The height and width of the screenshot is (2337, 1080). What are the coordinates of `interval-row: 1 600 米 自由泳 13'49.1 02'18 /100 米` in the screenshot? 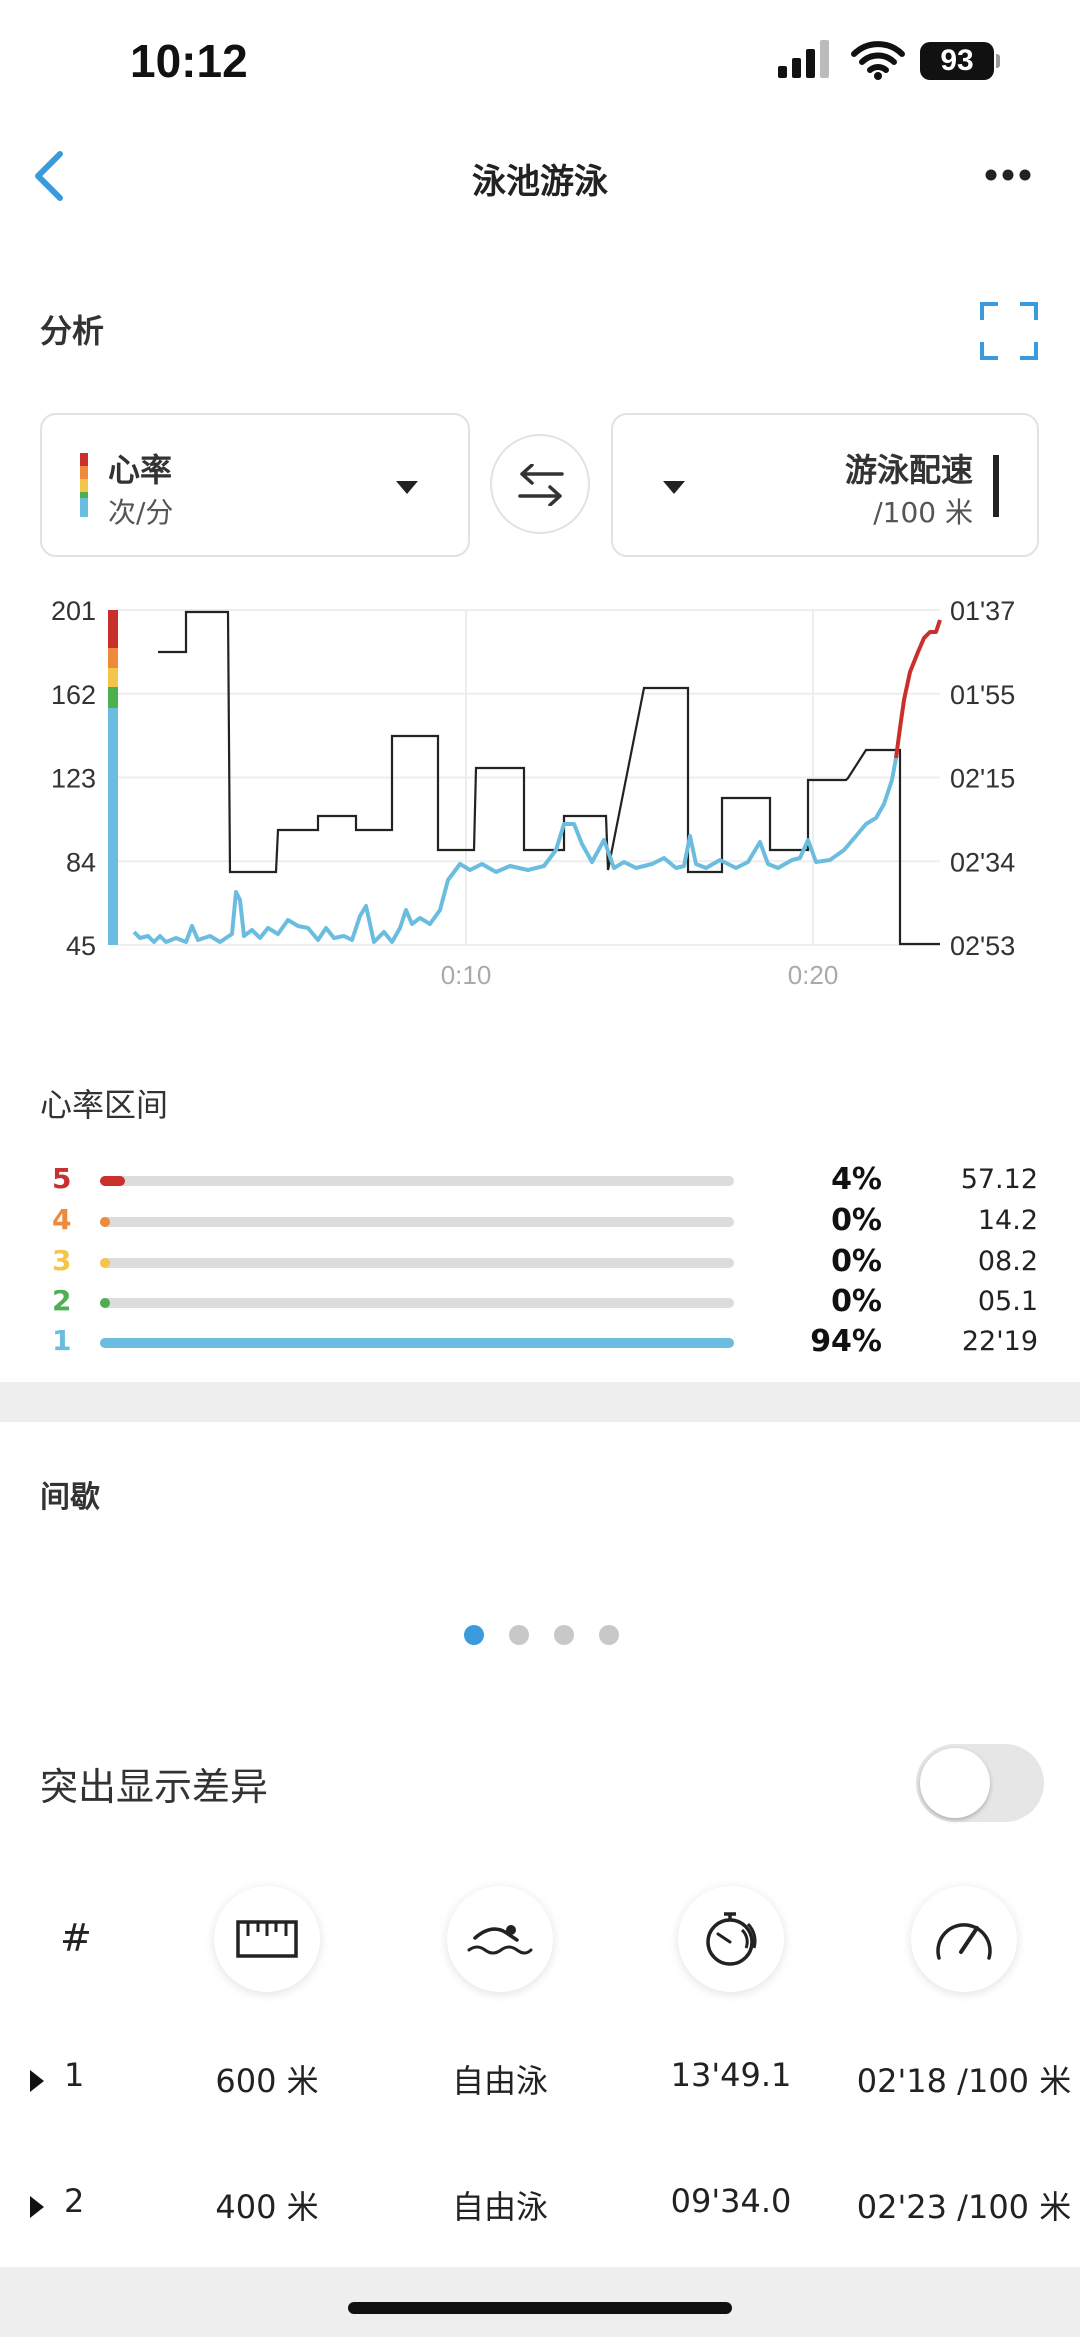 It's located at (540, 2081).